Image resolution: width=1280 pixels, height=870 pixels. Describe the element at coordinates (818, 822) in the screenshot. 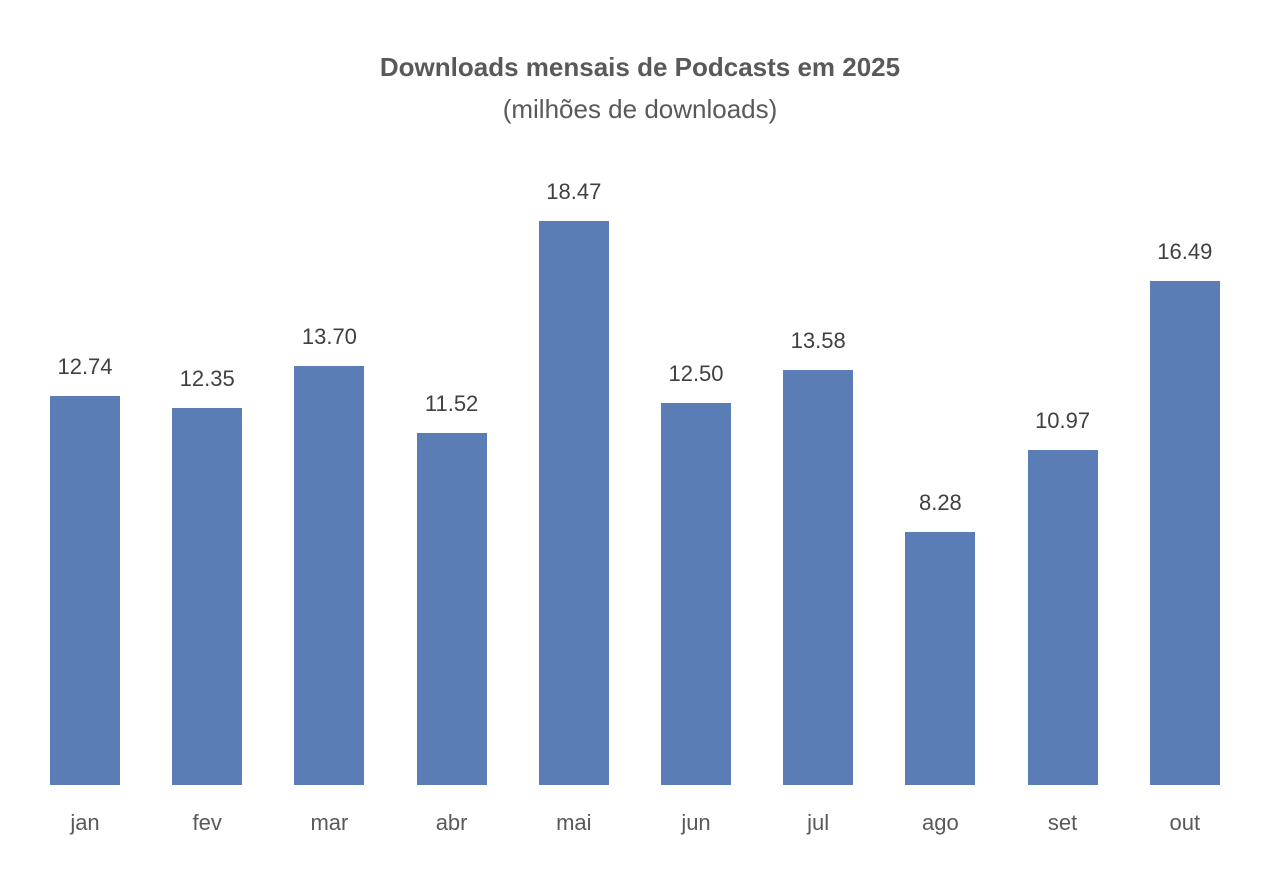

I see `x-tick-label: jul` at that location.